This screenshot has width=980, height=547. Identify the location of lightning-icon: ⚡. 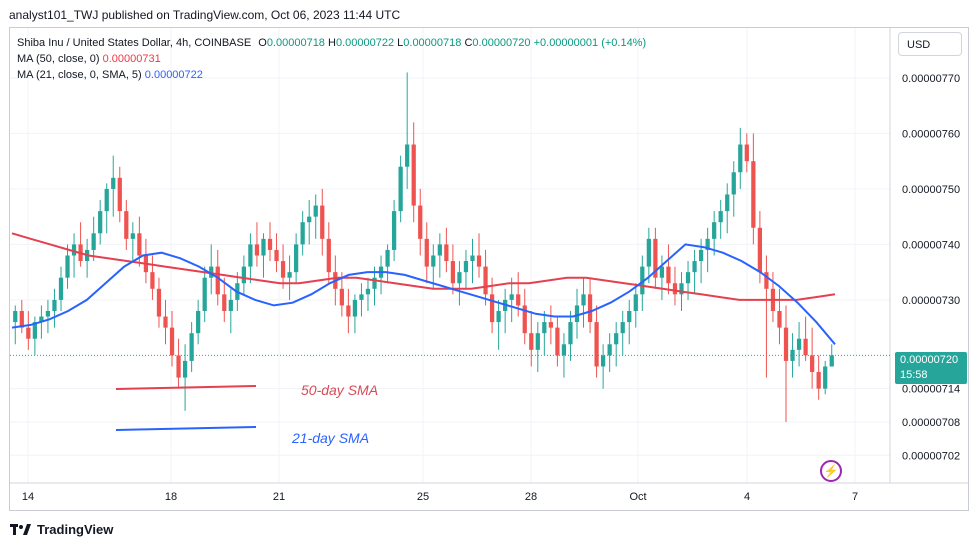
(831, 471).